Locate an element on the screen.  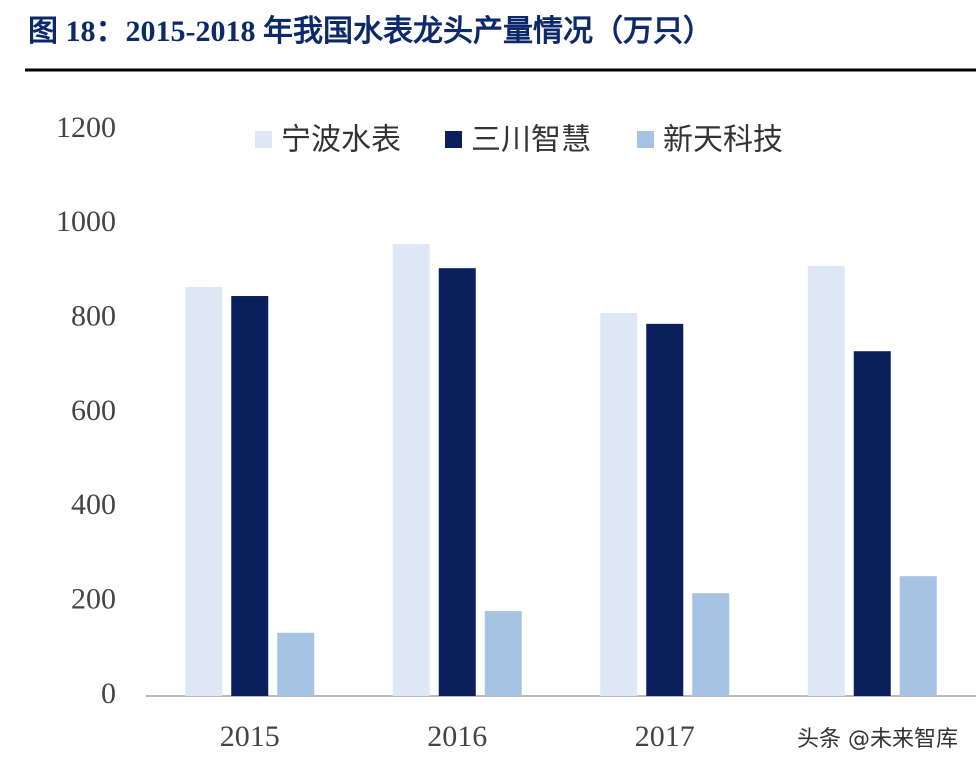
x-tick-label: 2016 is located at coordinates (457, 736).